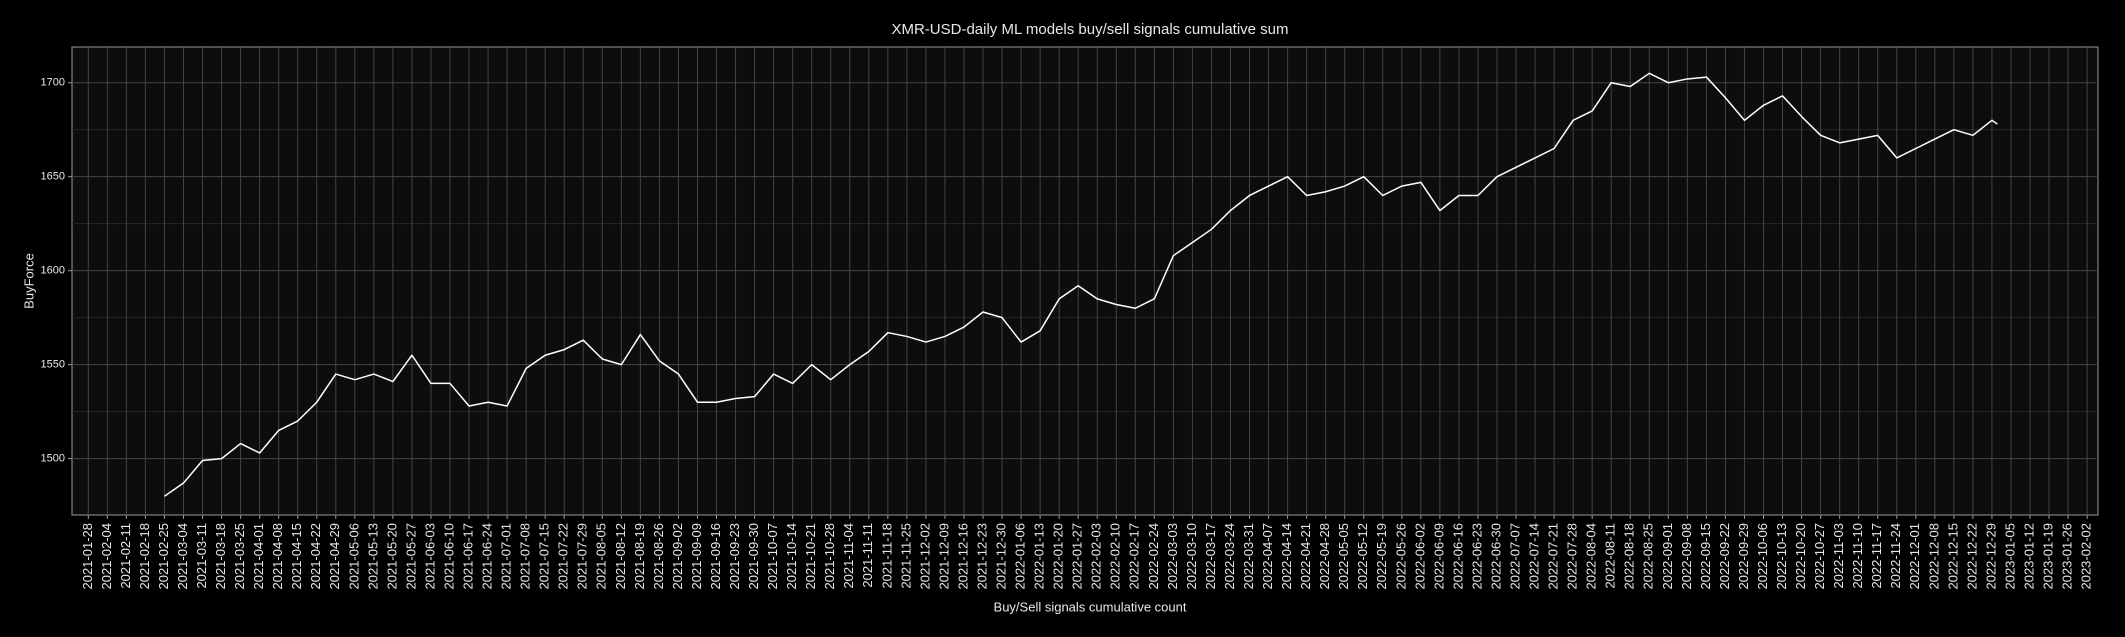  What do you see at coordinates (506, 556) in the screenshot?
I see `x-tick-label: 2021-07-01` at bounding box center [506, 556].